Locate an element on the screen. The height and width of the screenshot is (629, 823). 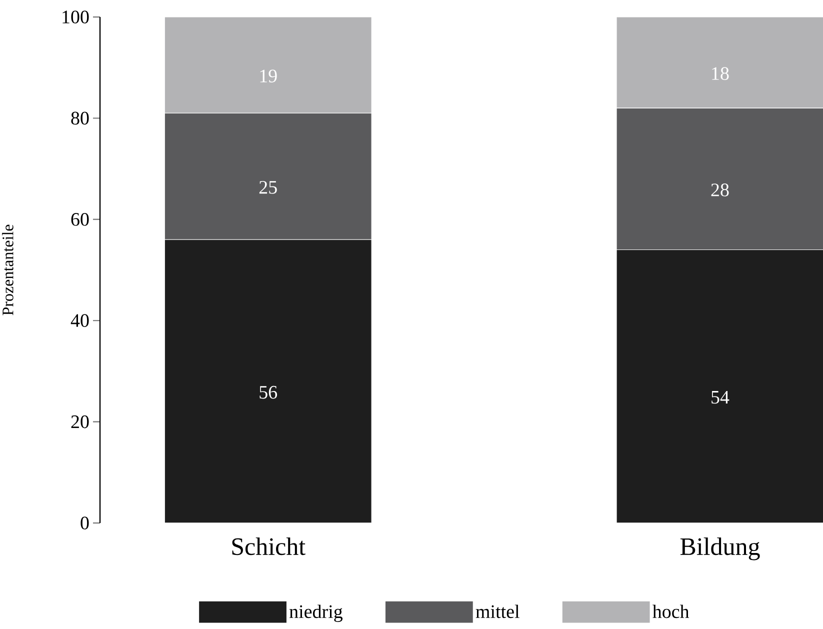
y-tick-label: 0 is located at coordinates (84, 523).